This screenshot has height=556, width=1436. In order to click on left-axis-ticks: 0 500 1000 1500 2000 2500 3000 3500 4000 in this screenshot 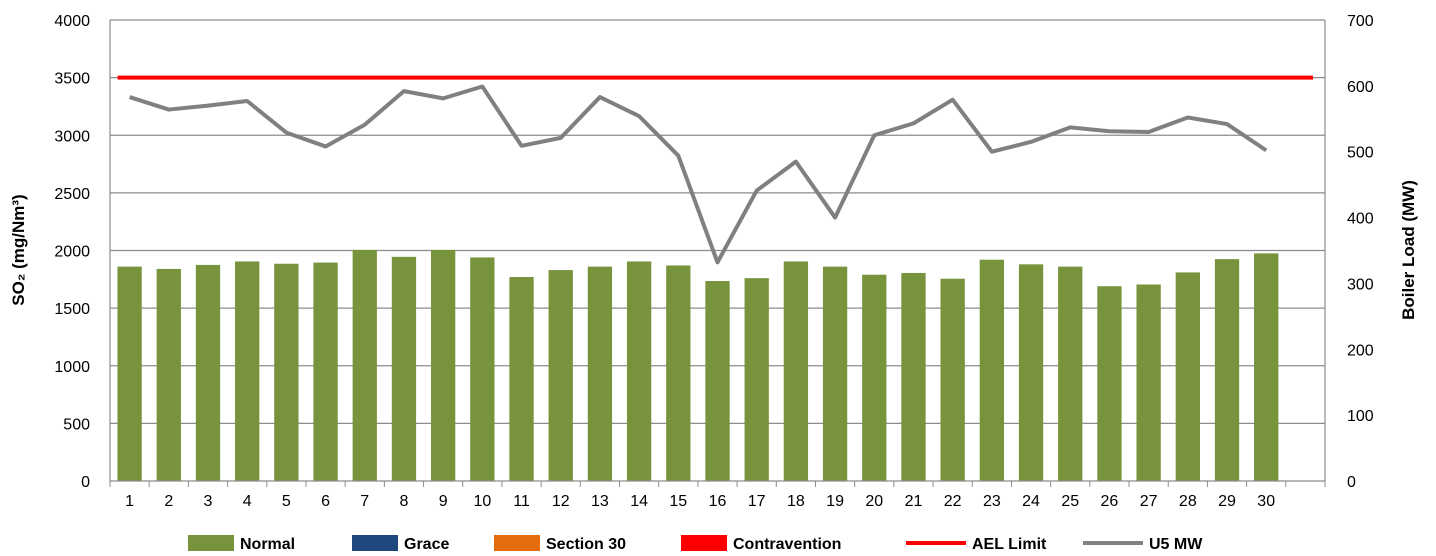, I will do `click(72, 252)`.